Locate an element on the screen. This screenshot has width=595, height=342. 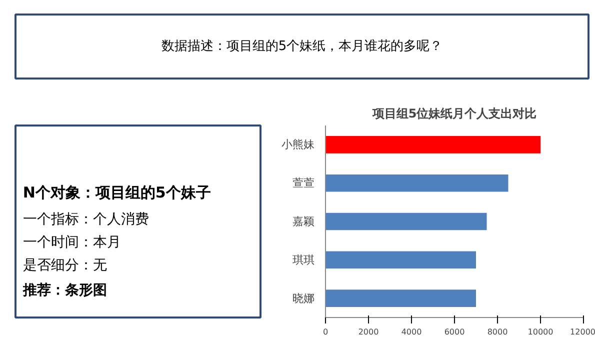
y-tick-label: 嘉颖 is located at coordinates (303, 221).